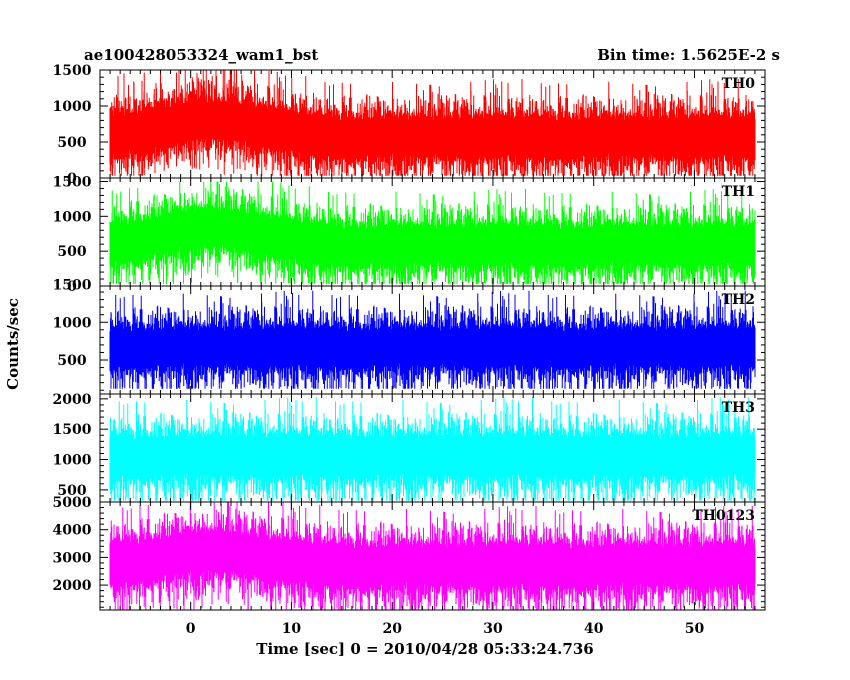 This screenshot has height=680, width=850. What do you see at coordinates (738, 192) in the screenshot?
I see `panel-label-th1: TH1` at bounding box center [738, 192].